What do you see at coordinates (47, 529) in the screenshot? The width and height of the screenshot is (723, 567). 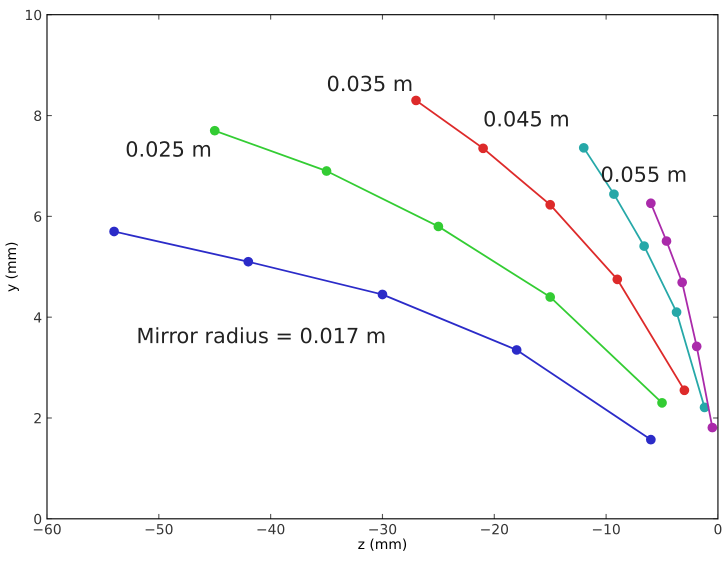 I see `x-tick-label: −60` at bounding box center [47, 529].